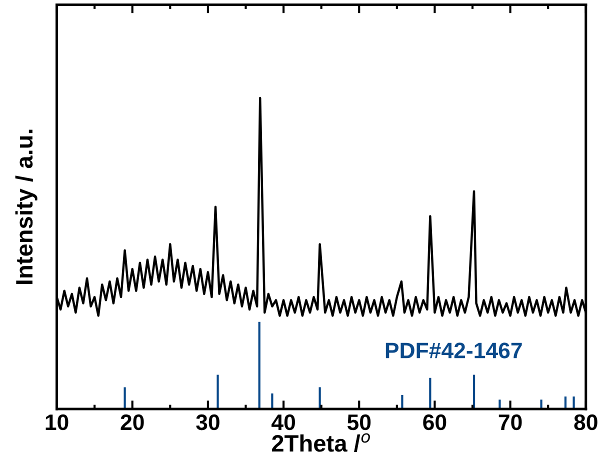 Image resolution: width=604 pixels, height=475 pixels. Describe the element at coordinates (132, 422) in the screenshot. I see `x-tick-label: 20` at that location.